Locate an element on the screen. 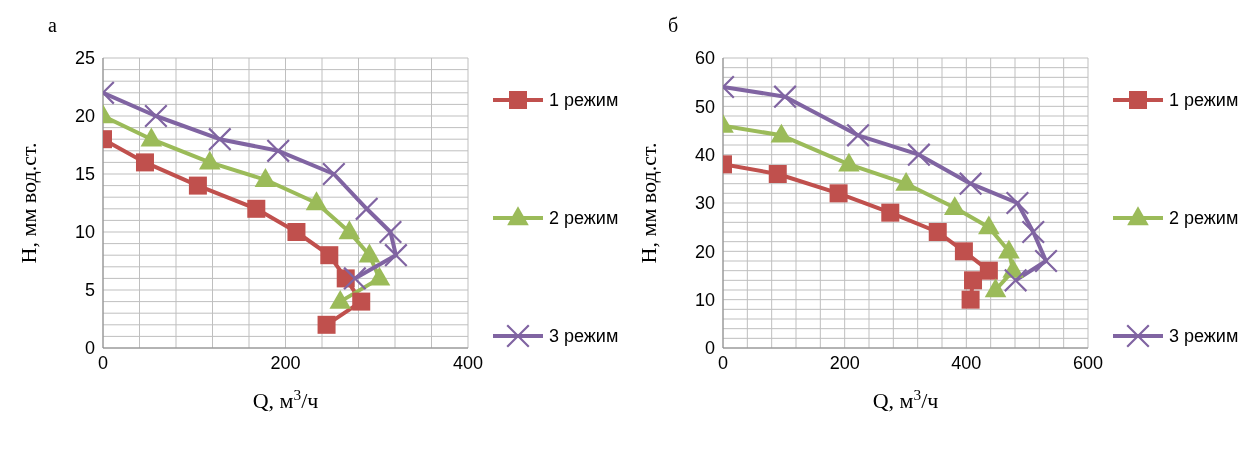 The height and width of the screenshot is (450, 1254). chart-title: б is located at coordinates (673, 25).